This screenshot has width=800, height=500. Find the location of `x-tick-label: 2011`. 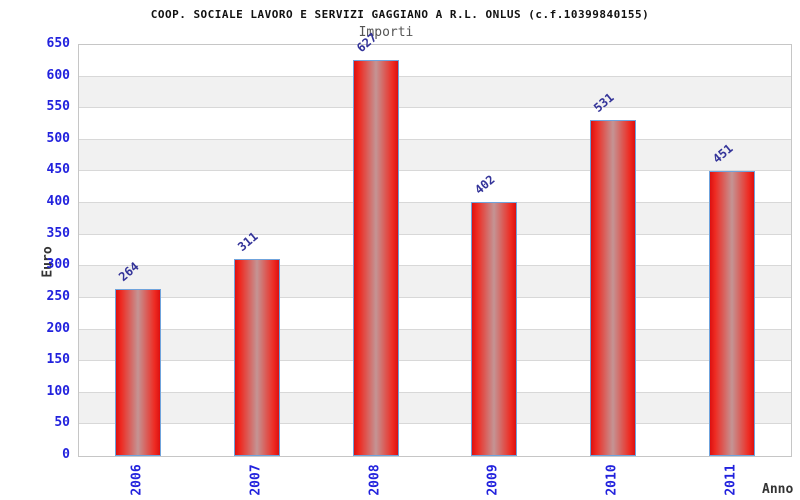

x-tick-label: 2011 is located at coordinates (731, 480).